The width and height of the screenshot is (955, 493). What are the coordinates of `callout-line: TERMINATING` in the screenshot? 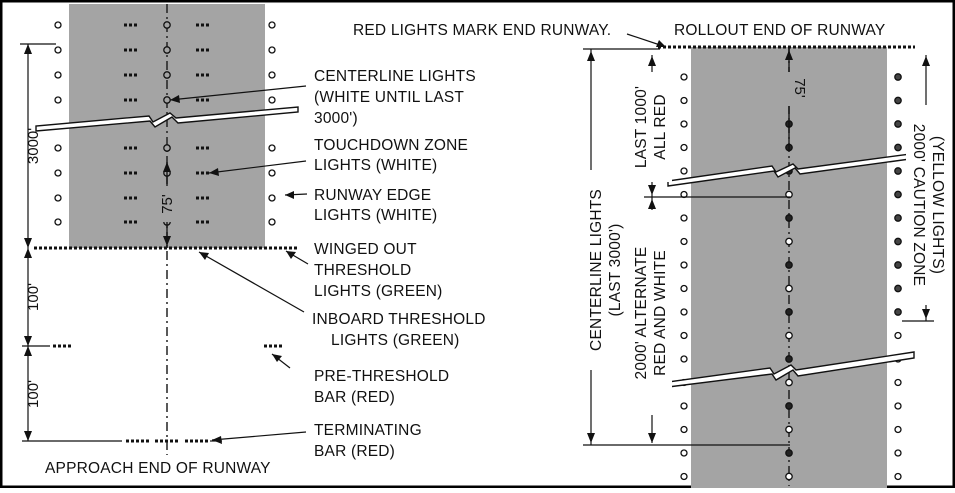 It's located at (368, 430).